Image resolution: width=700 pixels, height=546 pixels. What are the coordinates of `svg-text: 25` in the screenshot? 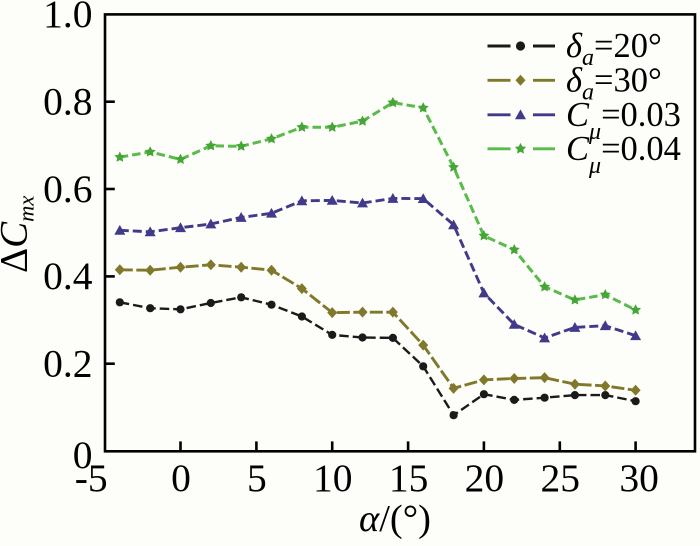 It's located at (560, 478).